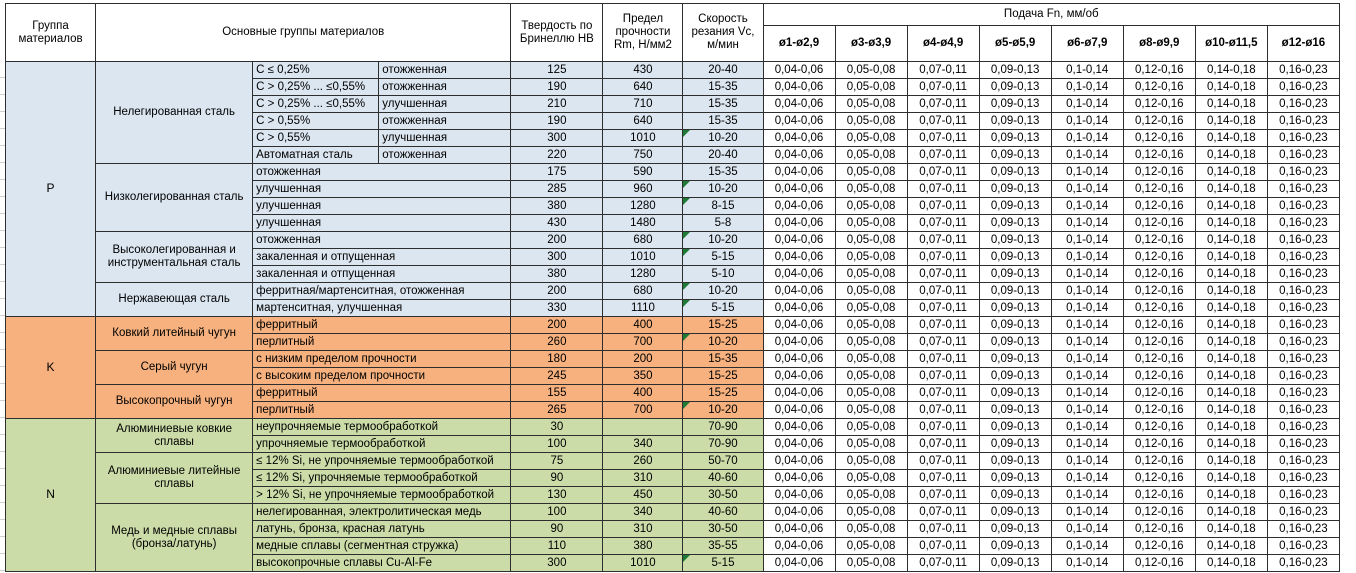 The image size is (1356, 573). I want to click on strength-cell: 1010, so click(643, 257).